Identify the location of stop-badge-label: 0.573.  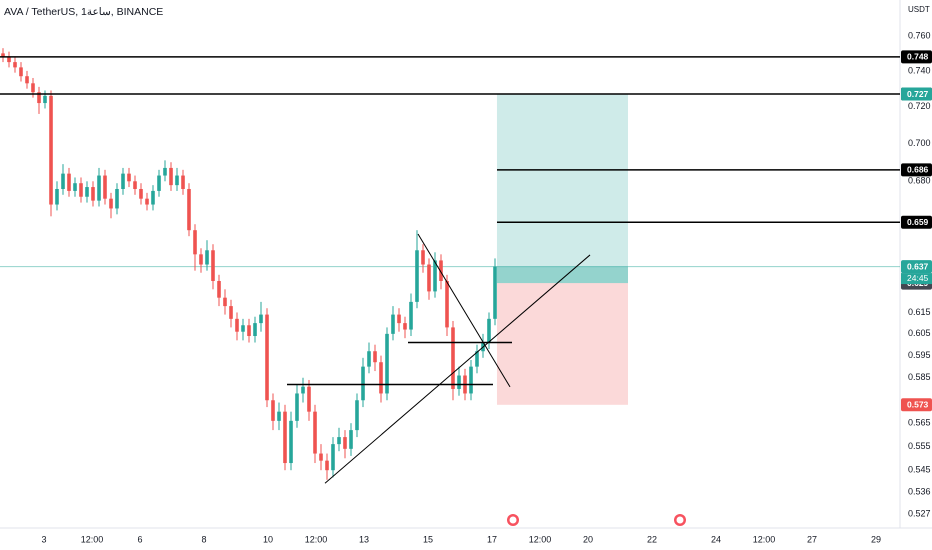
(918, 405).